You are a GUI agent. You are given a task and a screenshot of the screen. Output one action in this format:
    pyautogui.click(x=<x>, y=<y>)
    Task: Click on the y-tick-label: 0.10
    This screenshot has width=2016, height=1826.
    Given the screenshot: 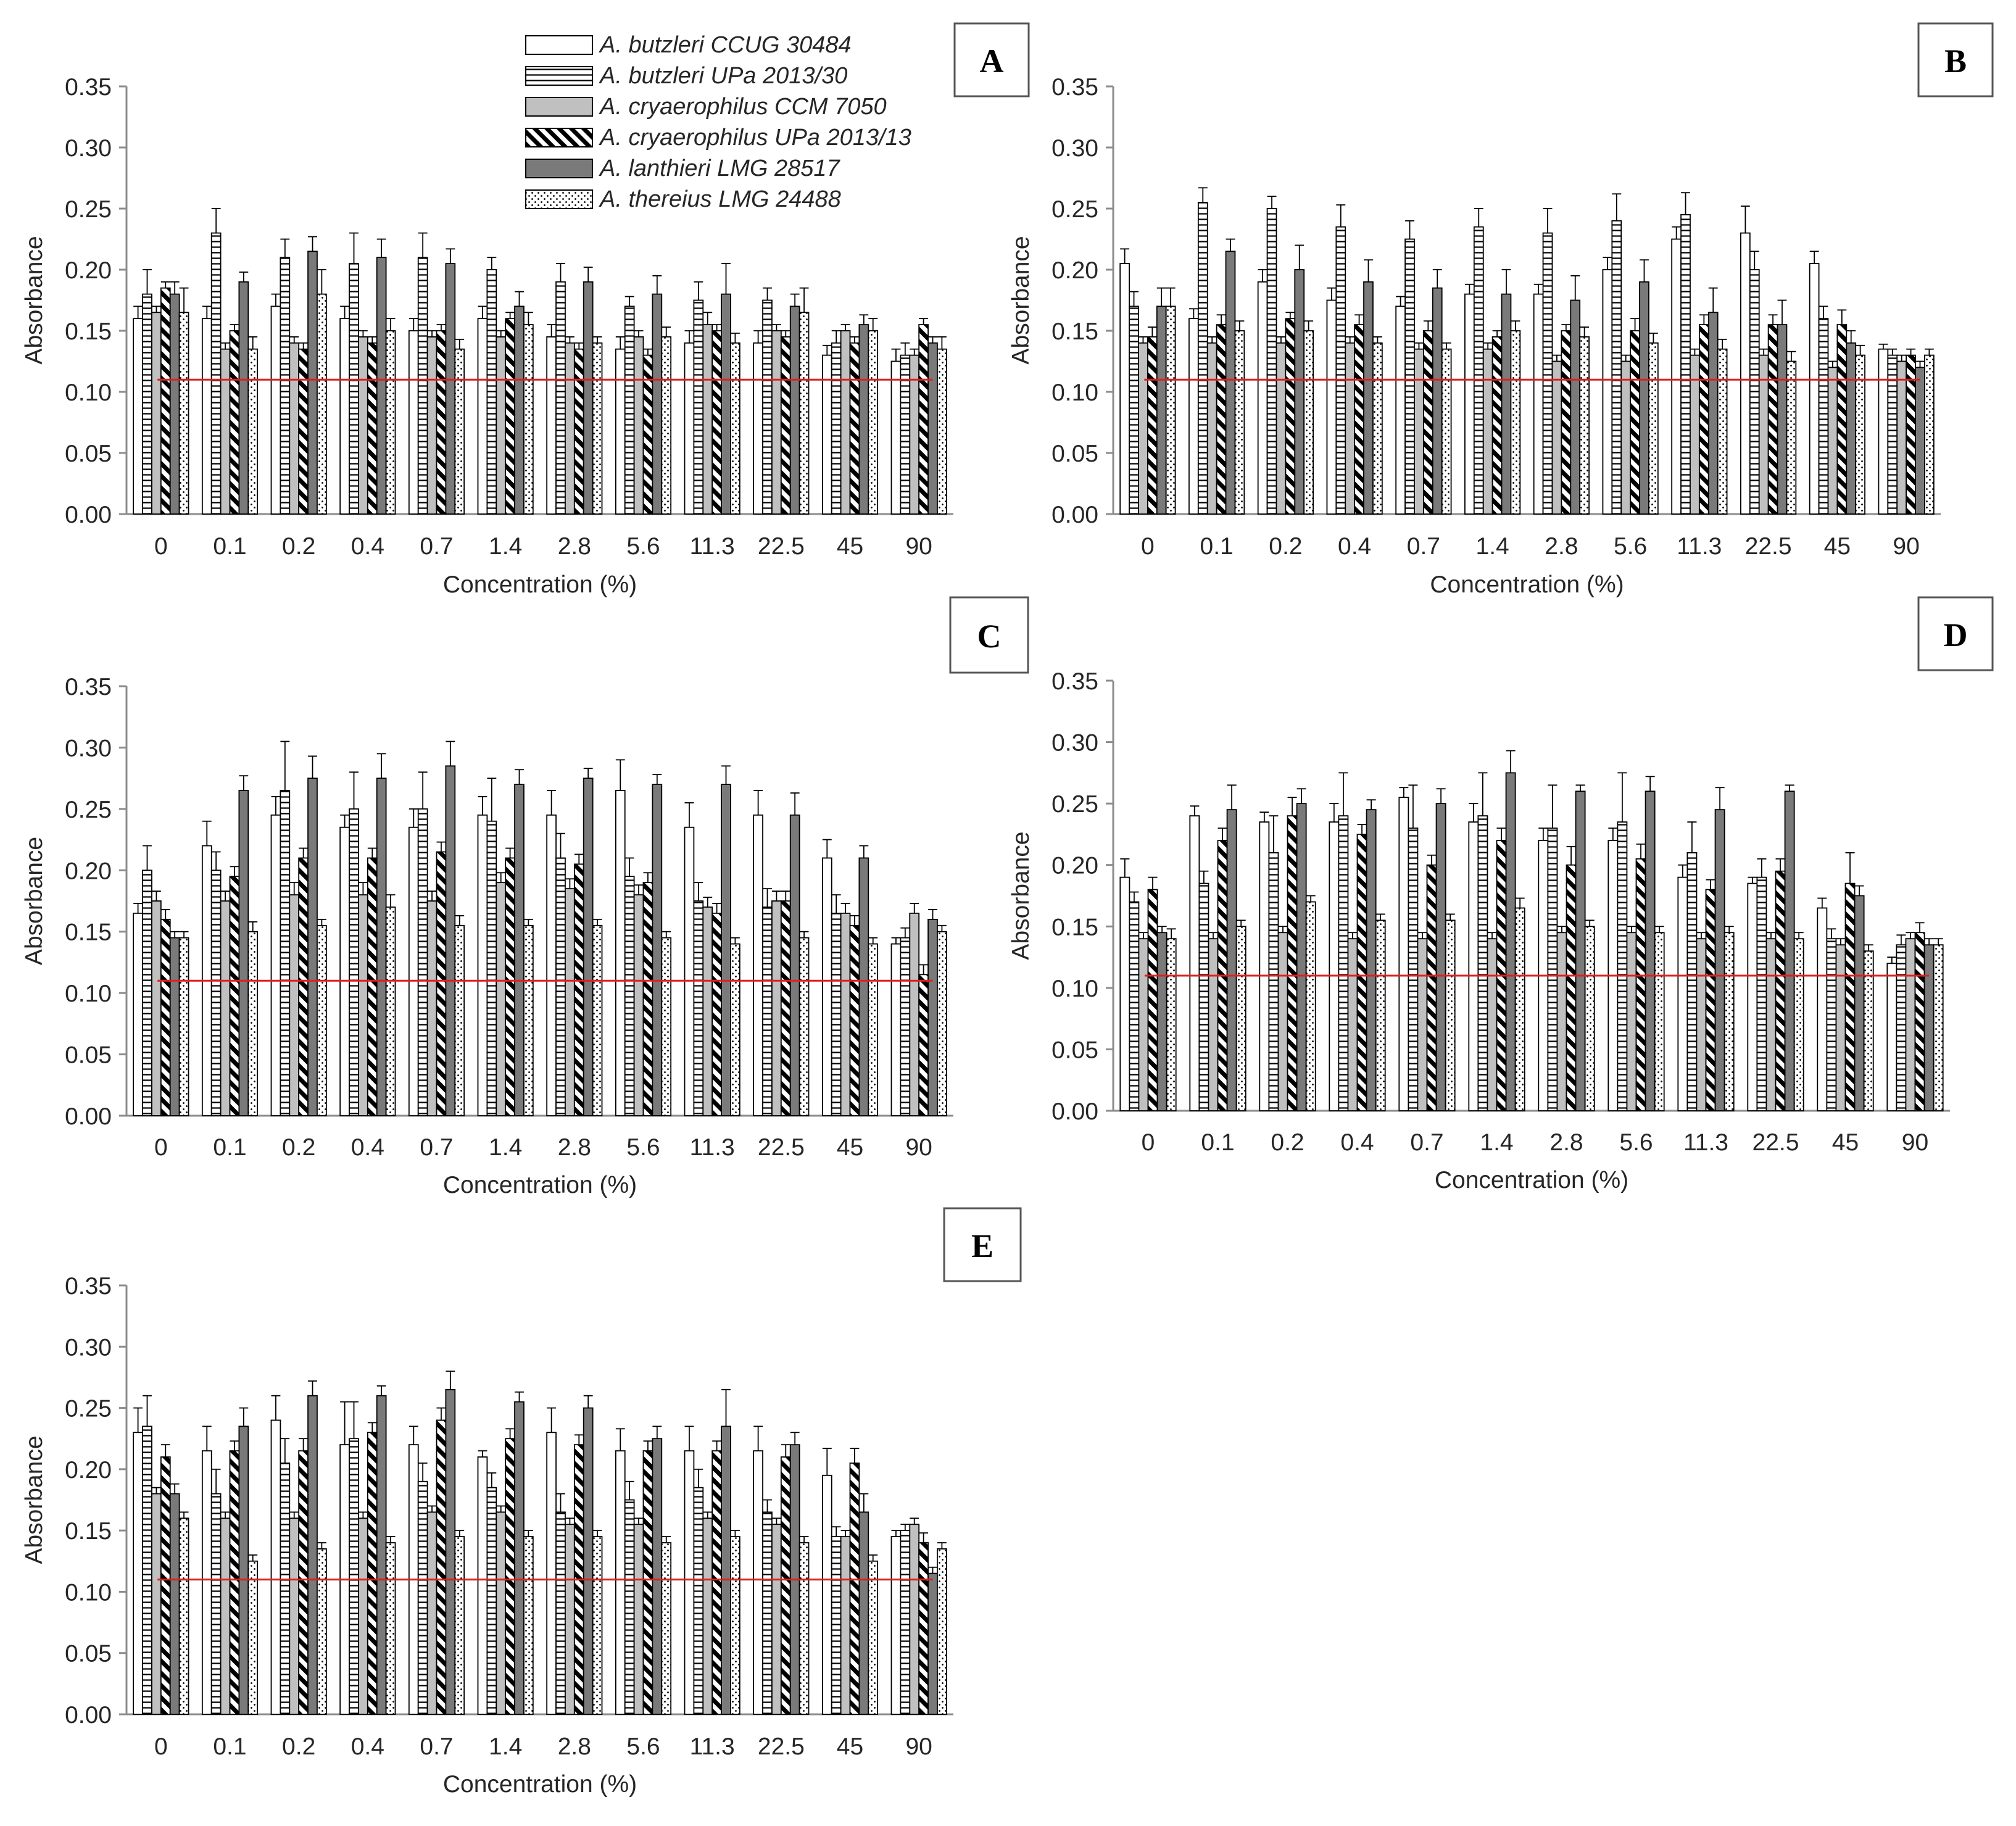 What is the action you would take?
    pyautogui.click(x=88, y=994)
    